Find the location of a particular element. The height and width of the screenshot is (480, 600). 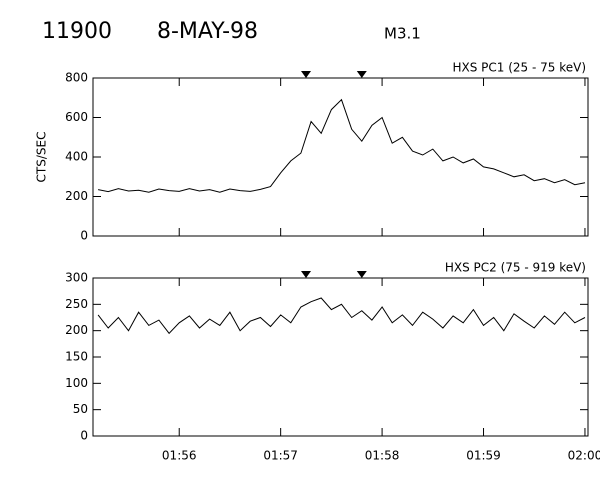

x-tick-label: 01:56 is located at coordinates (179, 456).